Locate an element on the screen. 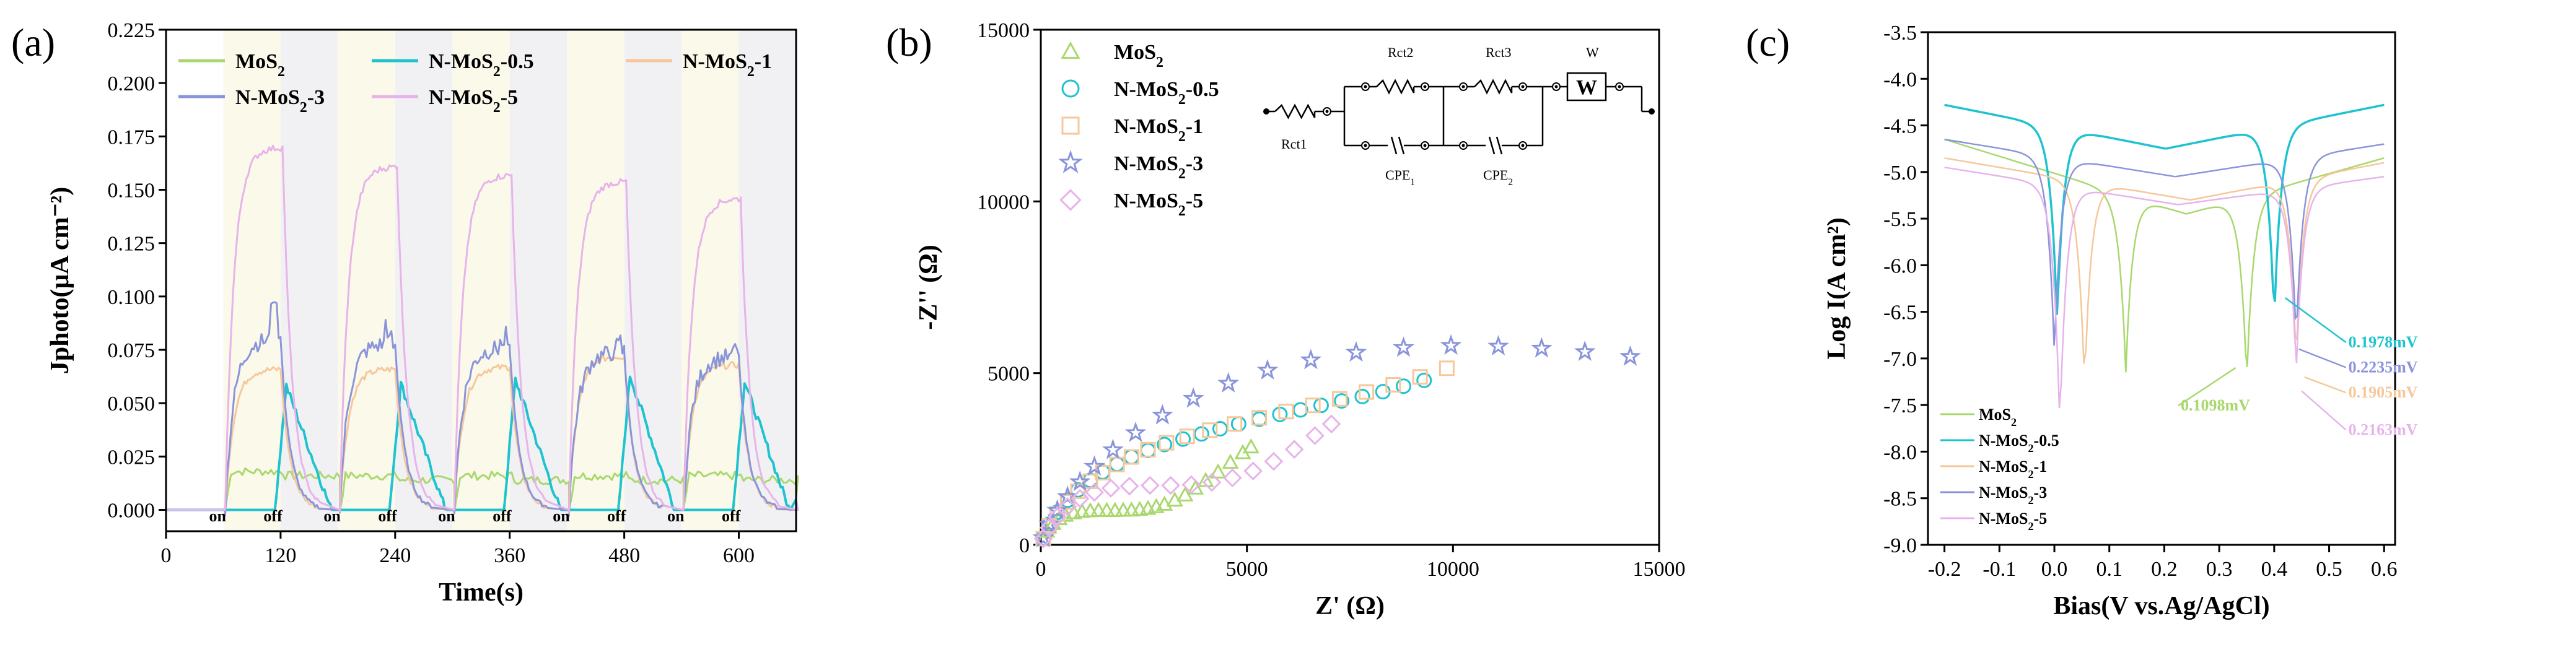 Image resolution: width=2576 pixels, height=647 pixels. circuit-cpe-plate is located at coordinates (1492, 145).